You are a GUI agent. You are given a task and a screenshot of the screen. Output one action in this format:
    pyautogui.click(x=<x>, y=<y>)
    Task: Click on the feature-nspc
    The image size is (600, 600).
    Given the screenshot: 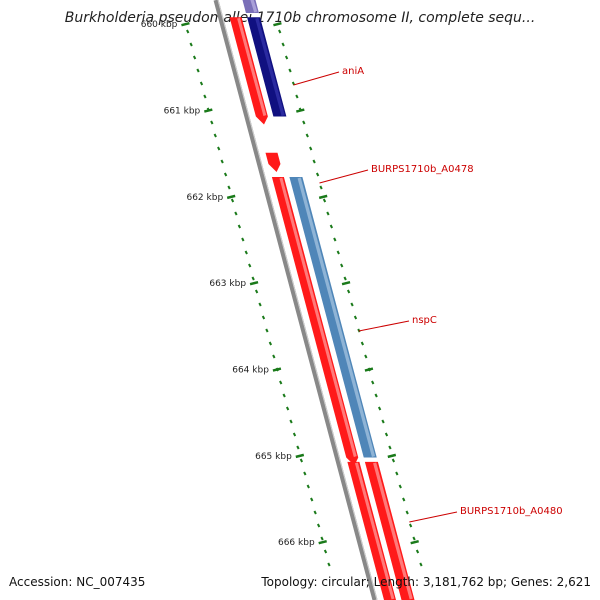 What is the action you would take?
    pyautogui.click(x=333, y=317)
    